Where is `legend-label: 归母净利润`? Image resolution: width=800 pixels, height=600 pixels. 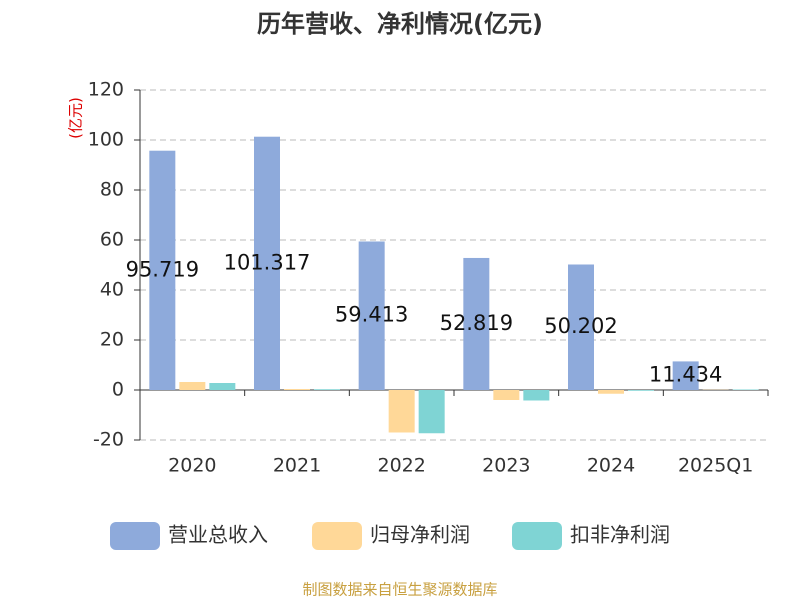 legend-label: 归母净利润 is located at coordinates (420, 535).